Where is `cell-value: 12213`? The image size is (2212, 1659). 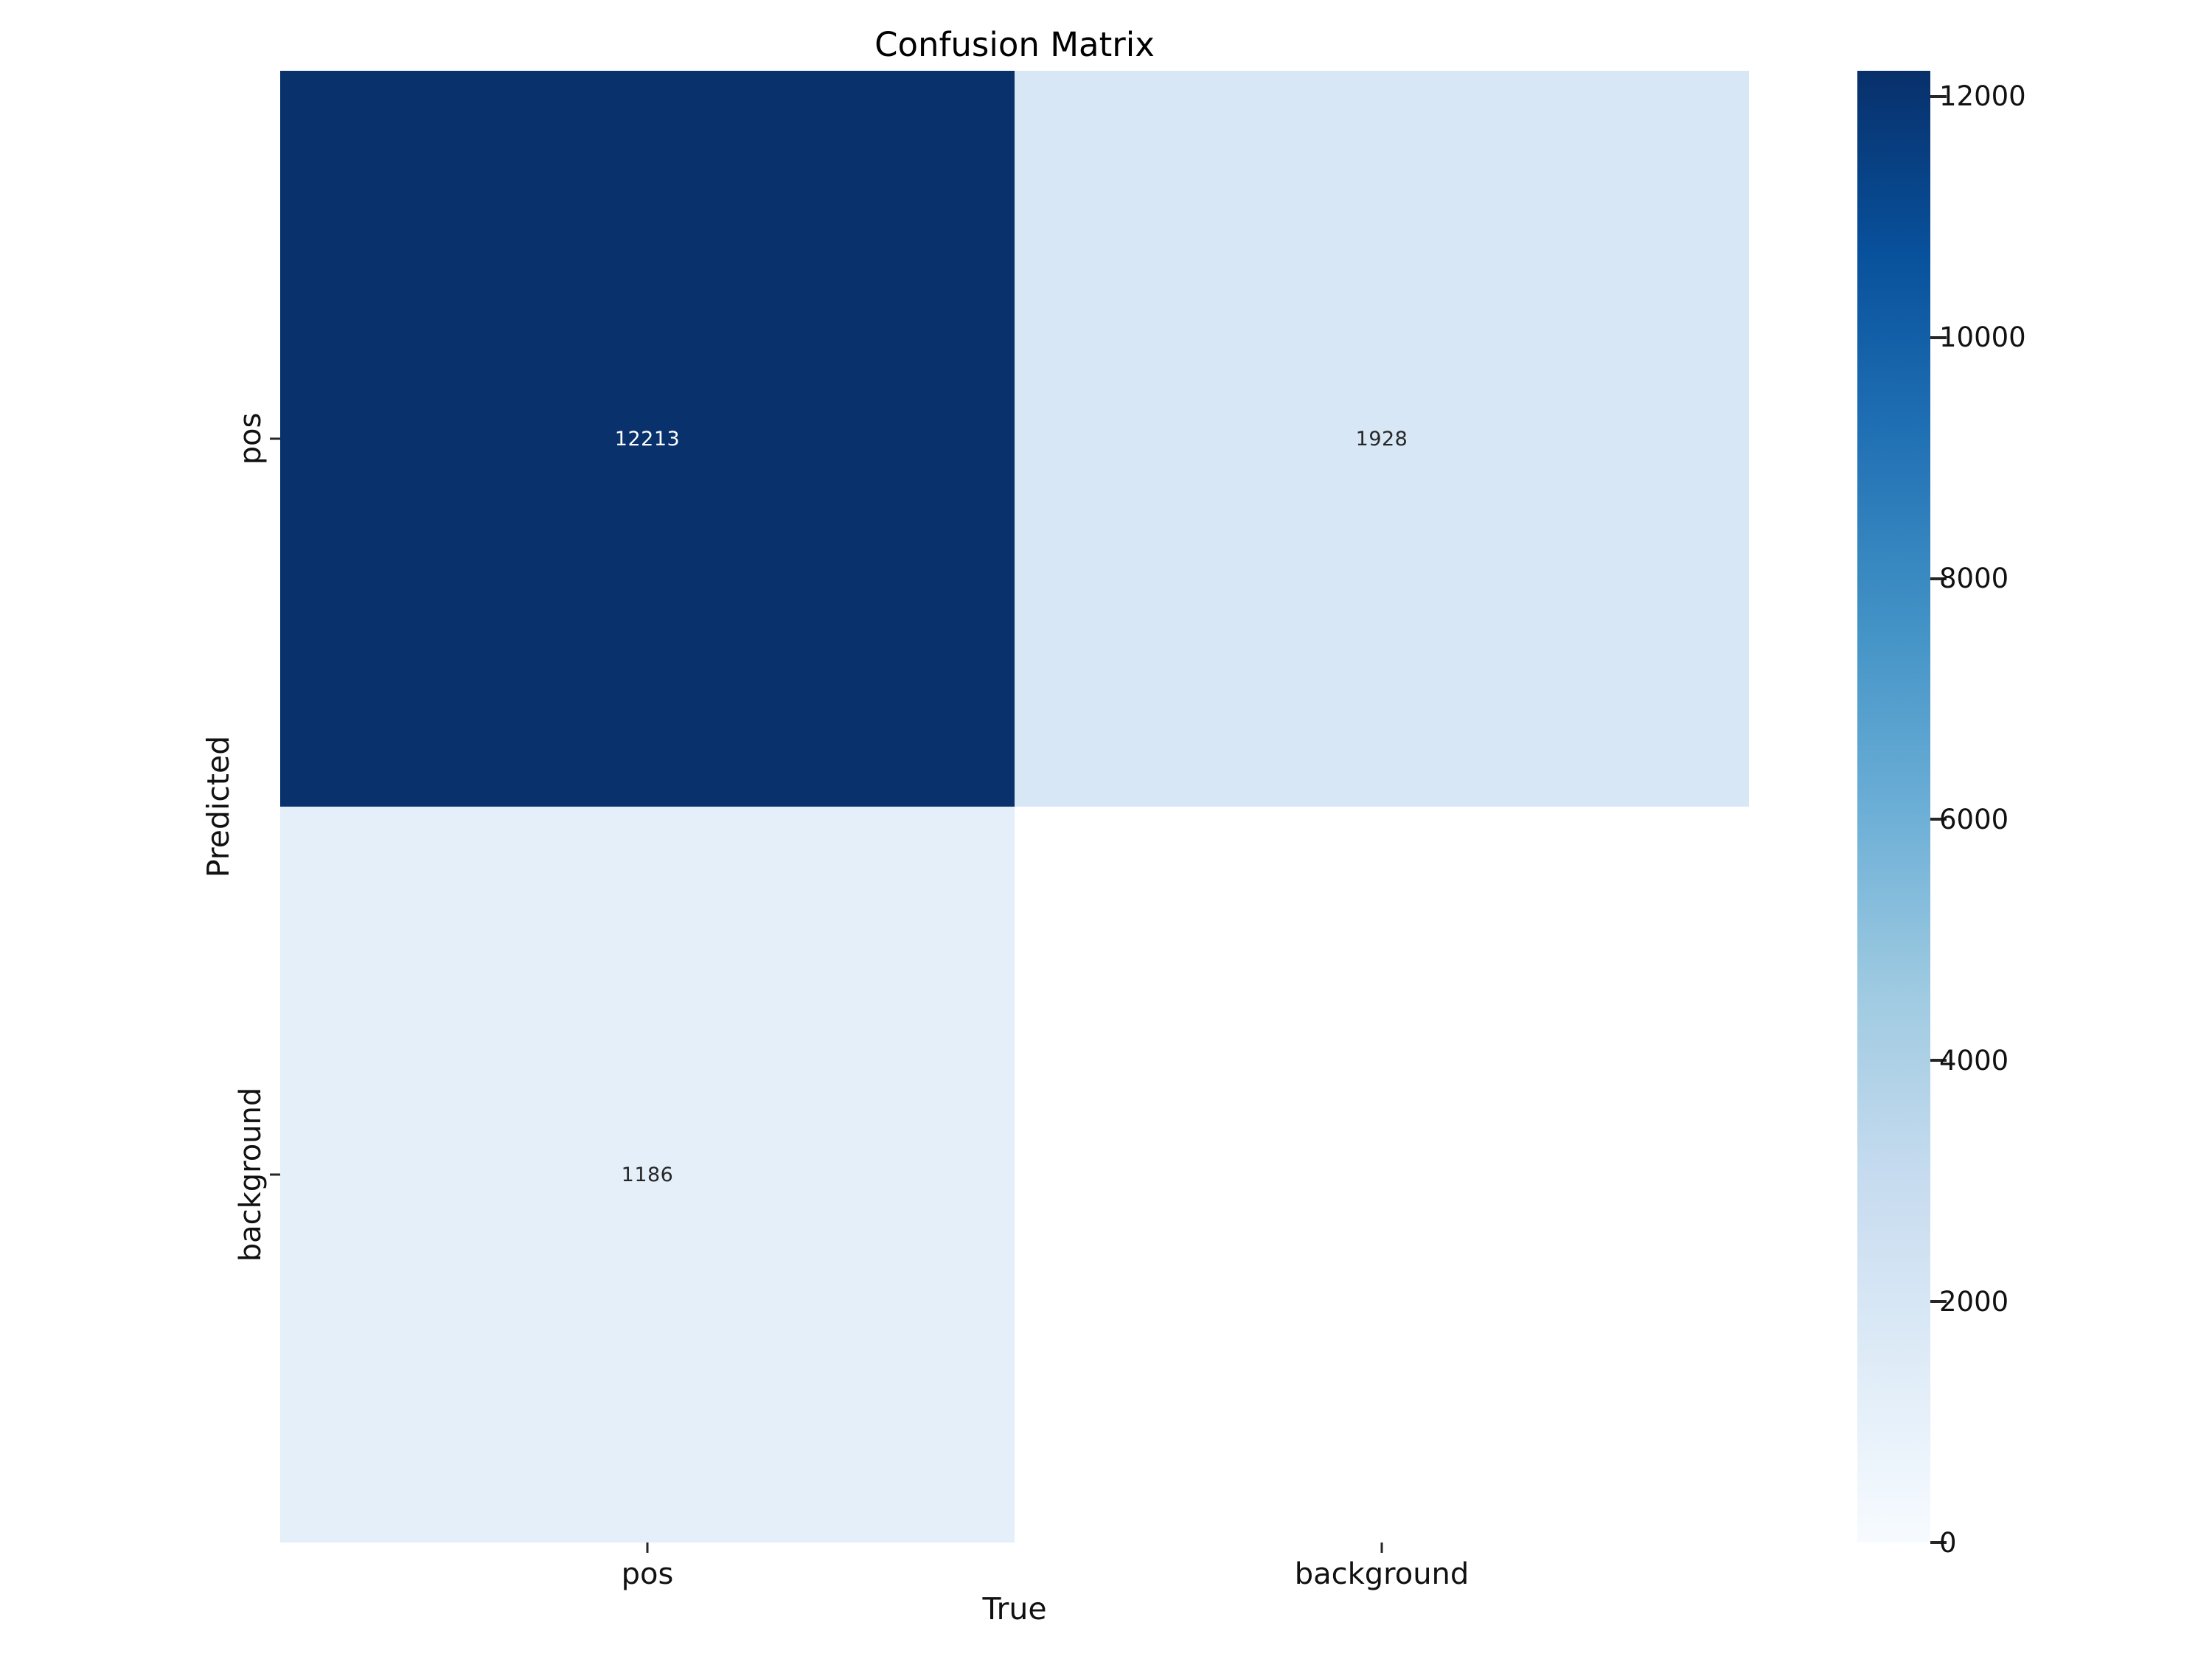 cell-value: 12213 is located at coordinates (647, 439).